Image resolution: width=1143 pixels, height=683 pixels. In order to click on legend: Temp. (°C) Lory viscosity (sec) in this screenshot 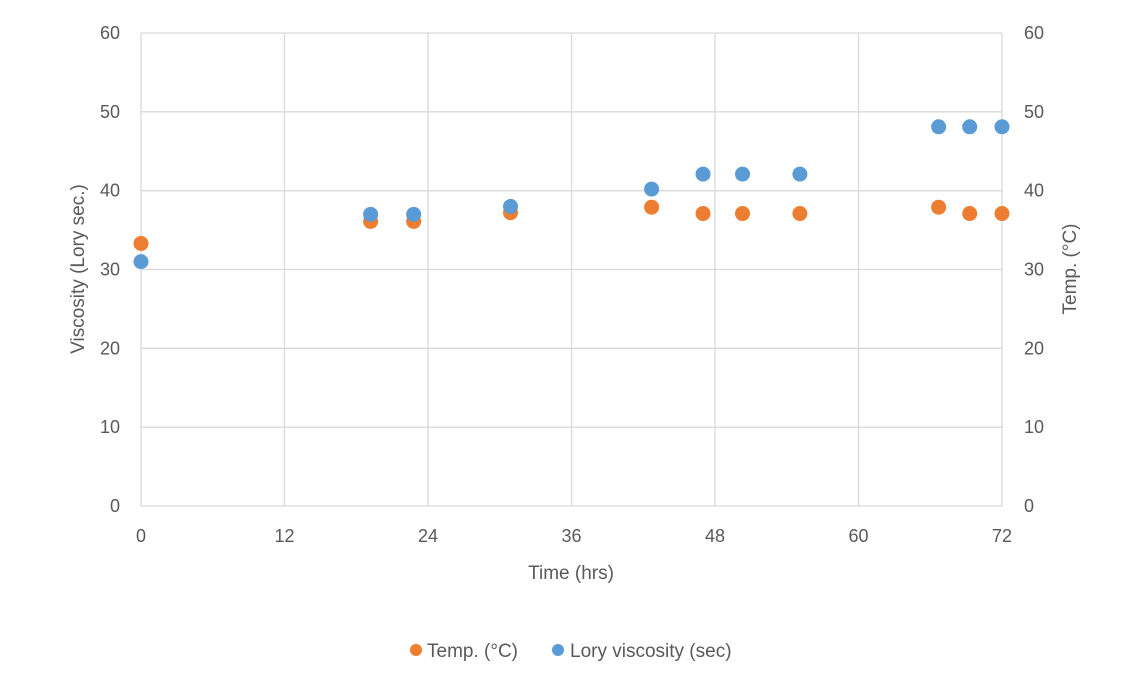, I will do `click(571, 651)`.